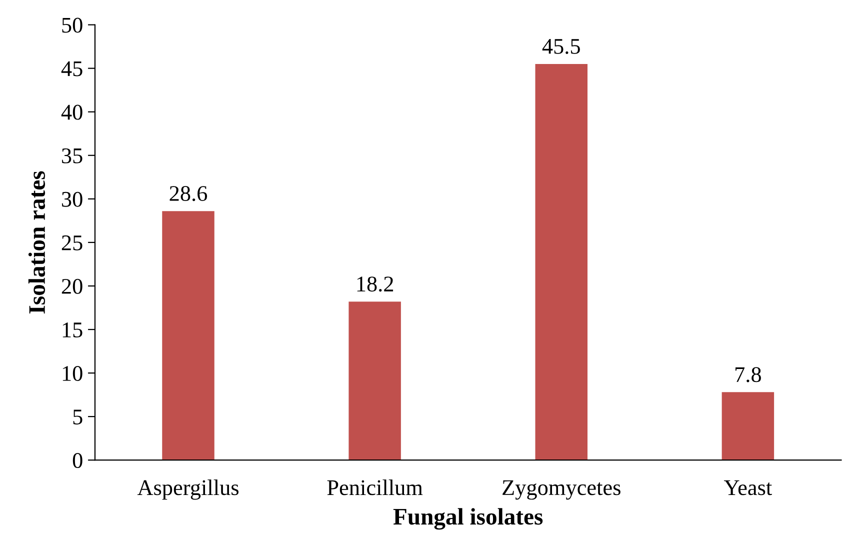  What do you see at coordinates (77, 417) in the screenshot?
I see `y-tick-label: 5` at bounding box center [77, 417].